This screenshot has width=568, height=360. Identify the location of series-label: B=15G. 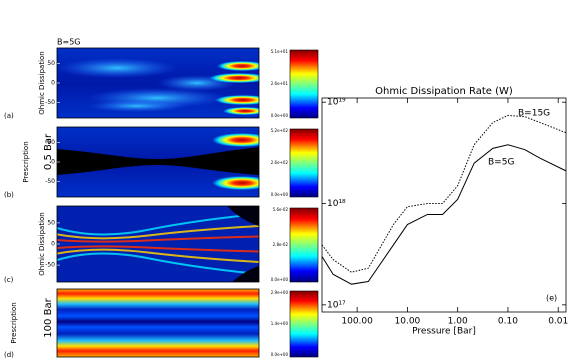
(534, 114).